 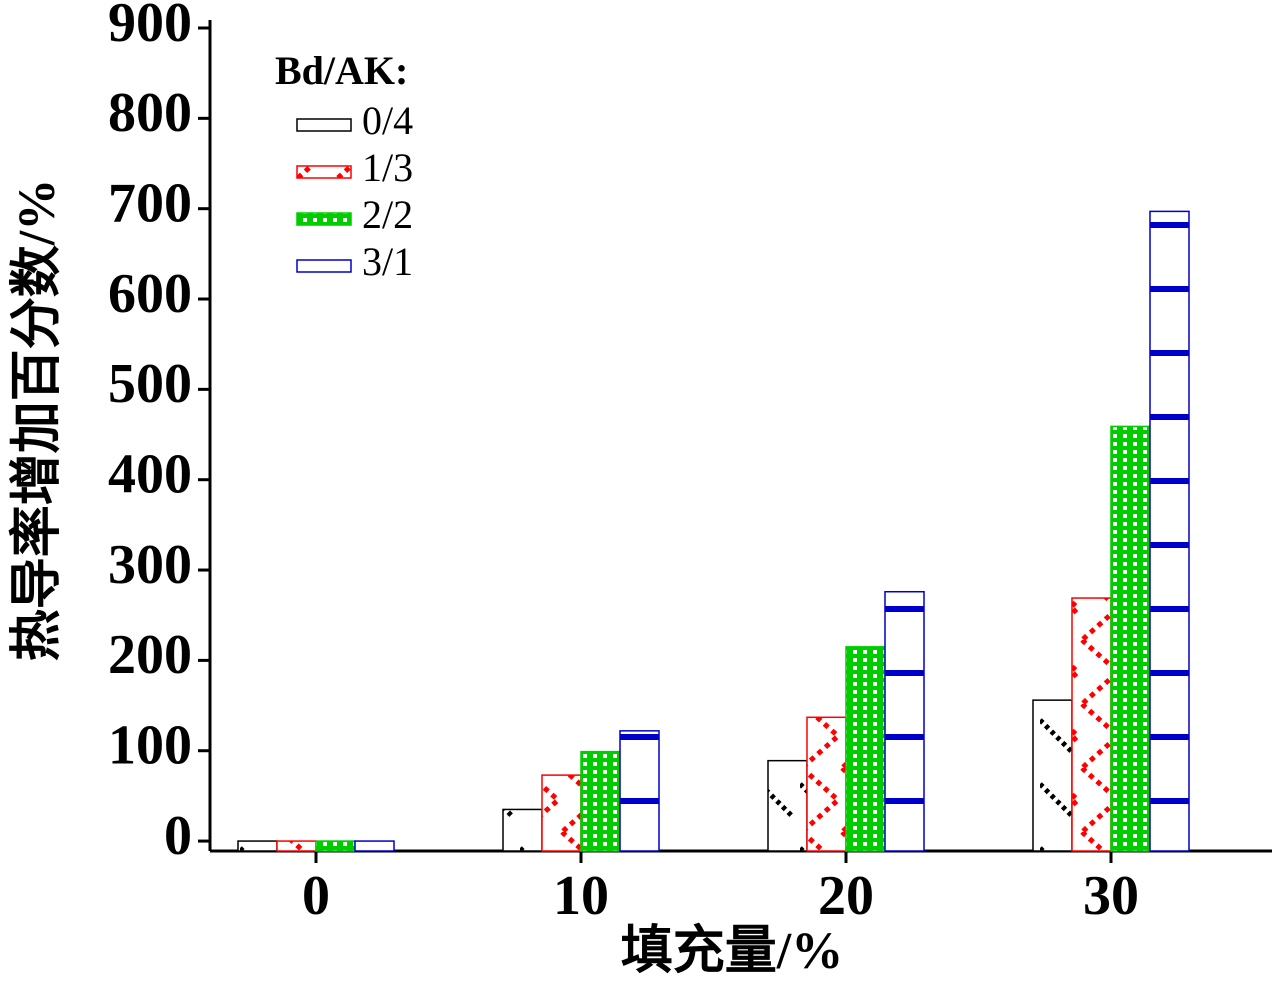 I want to click on legend-label: 3/1, so click(x=387, y=261).